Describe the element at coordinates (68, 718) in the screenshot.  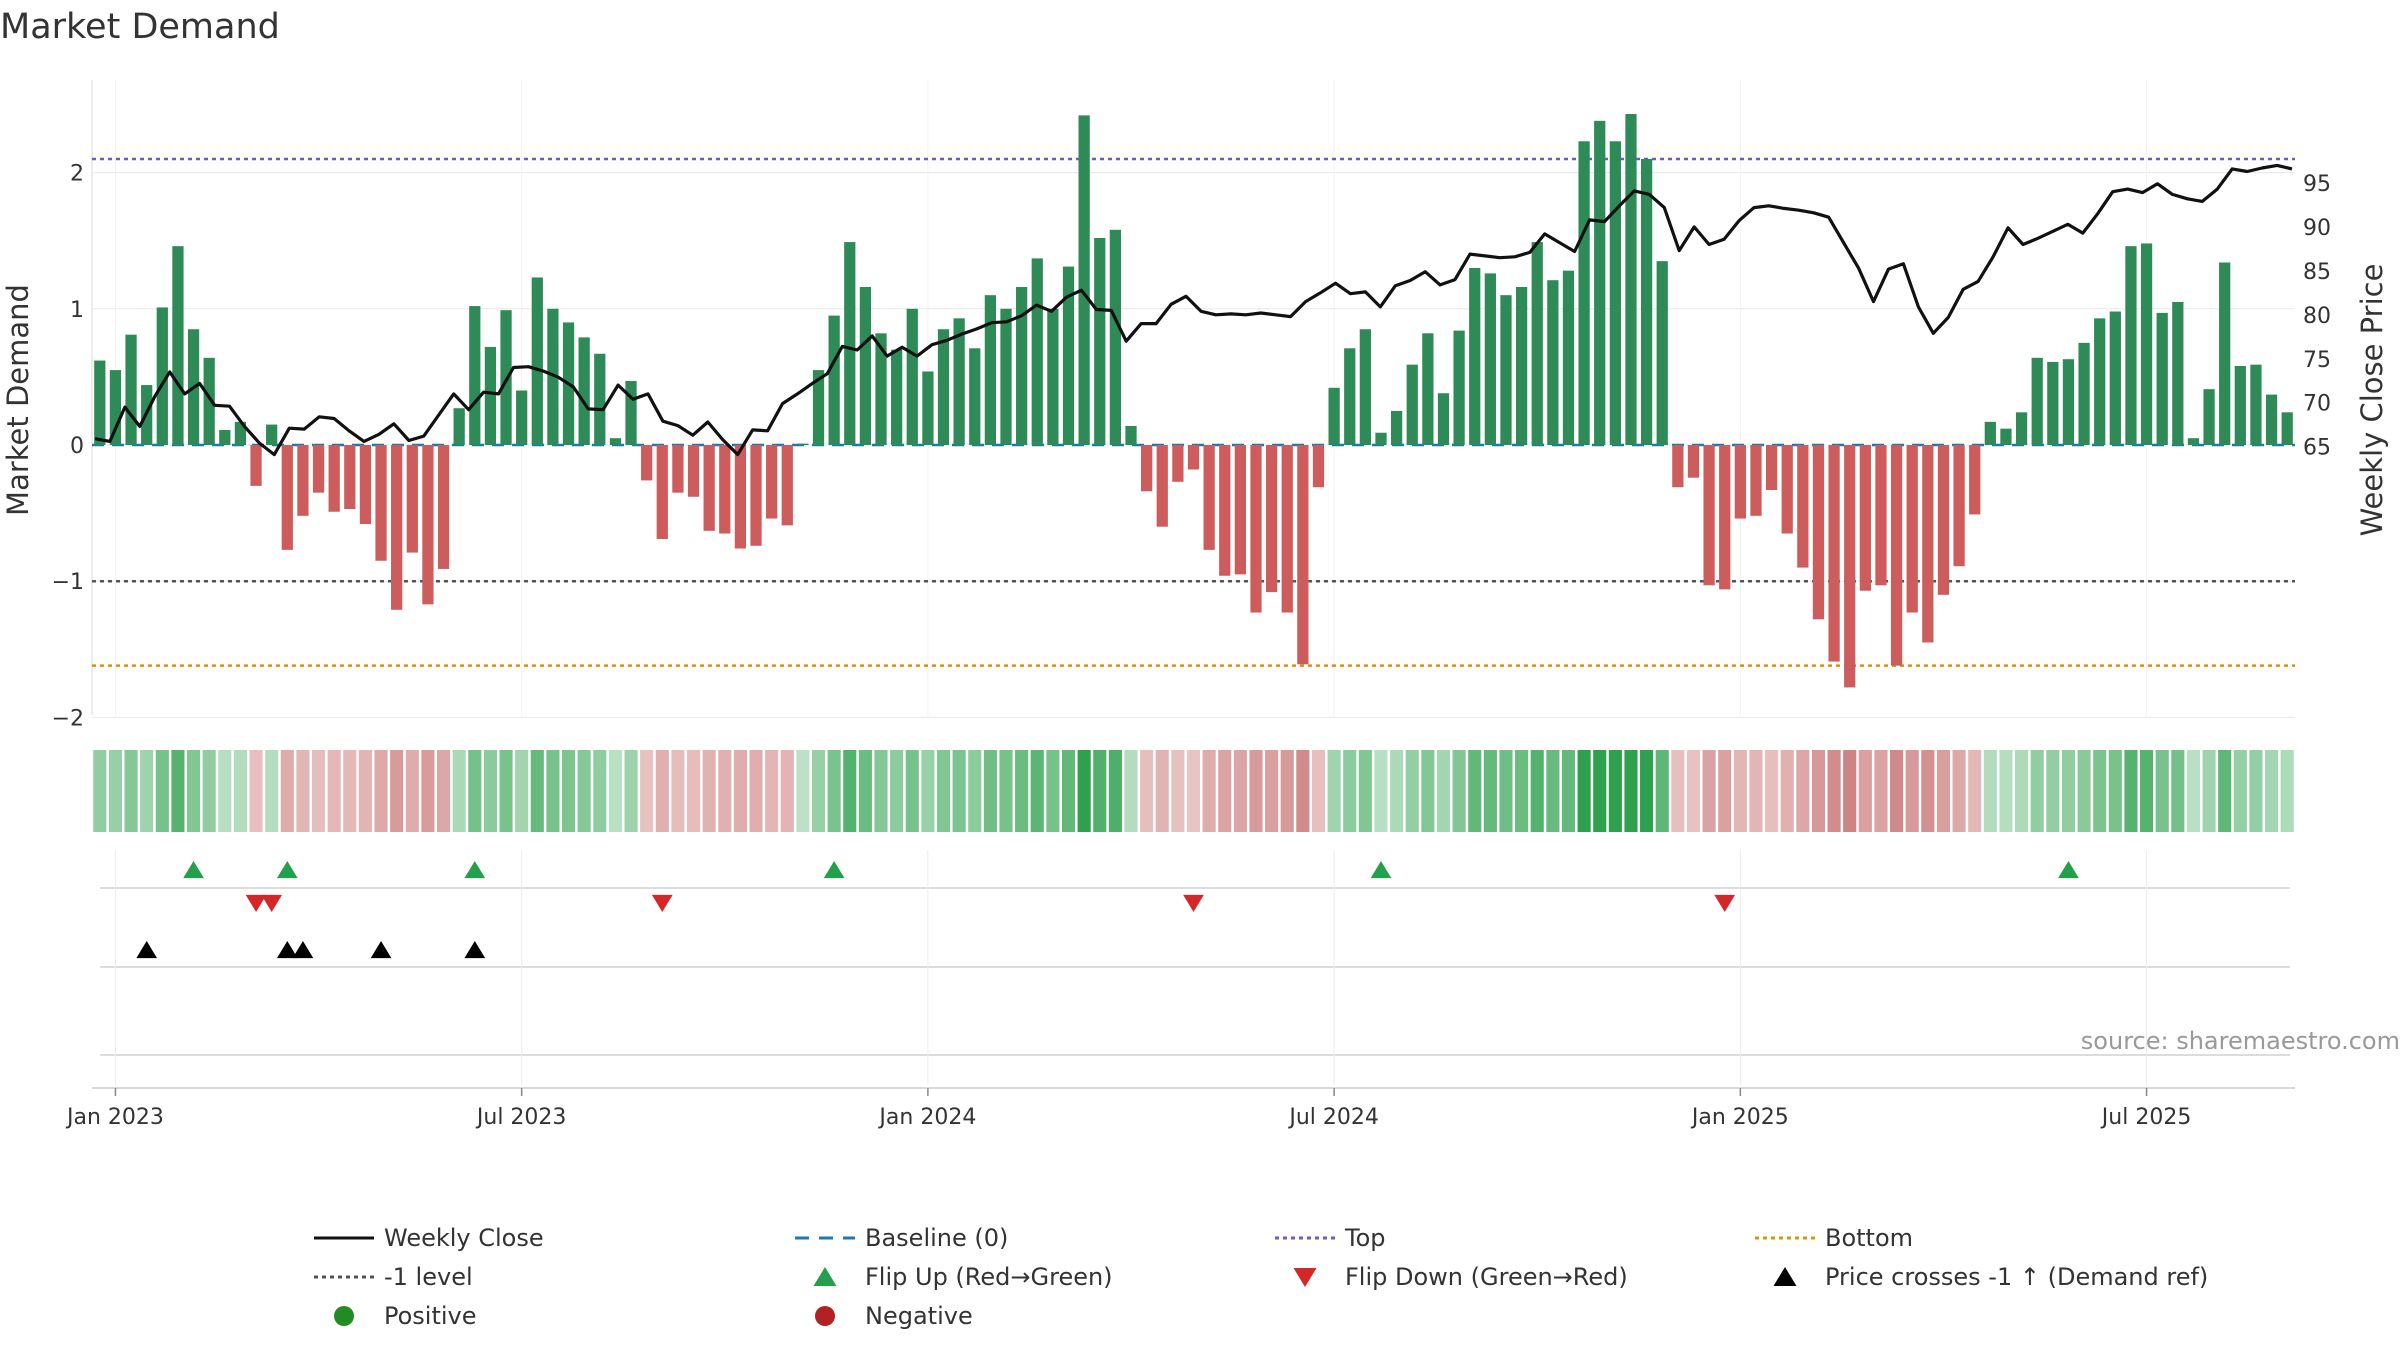
I see `y-tick-label: −2` at that location.